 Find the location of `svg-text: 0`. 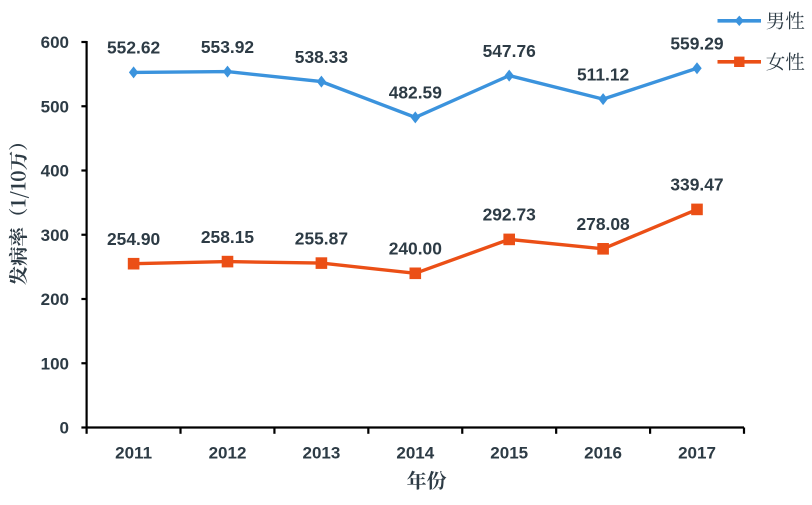

svg-text: 0 is located at coordinates (64, 428).